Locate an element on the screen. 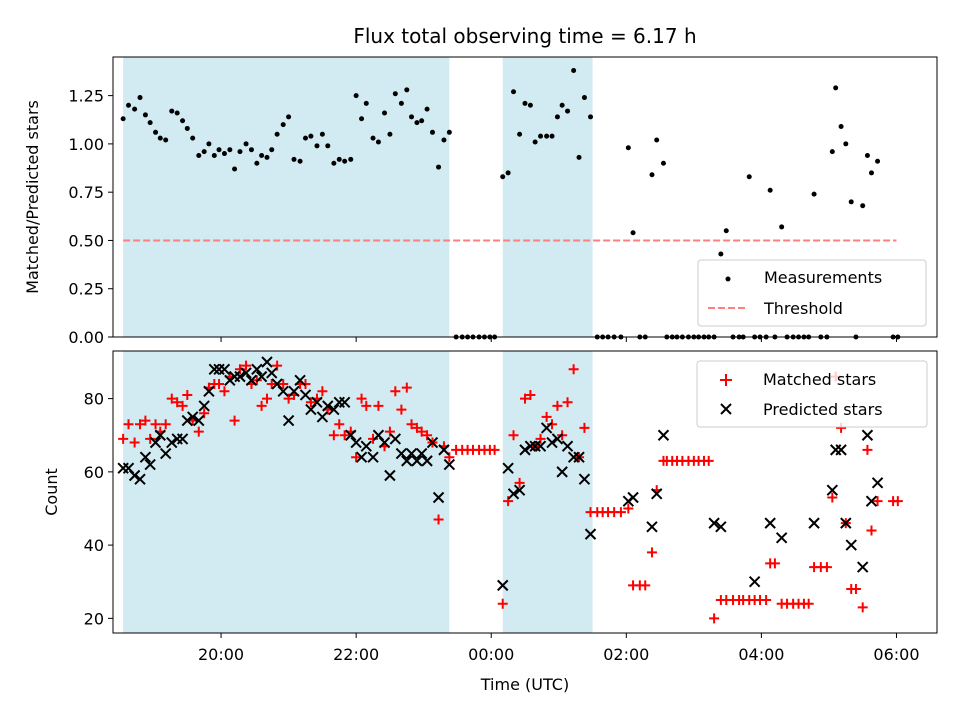 This screenshot has height=720, width=960. x-tick-label: 04:00 is located at coordinates (761, 654).